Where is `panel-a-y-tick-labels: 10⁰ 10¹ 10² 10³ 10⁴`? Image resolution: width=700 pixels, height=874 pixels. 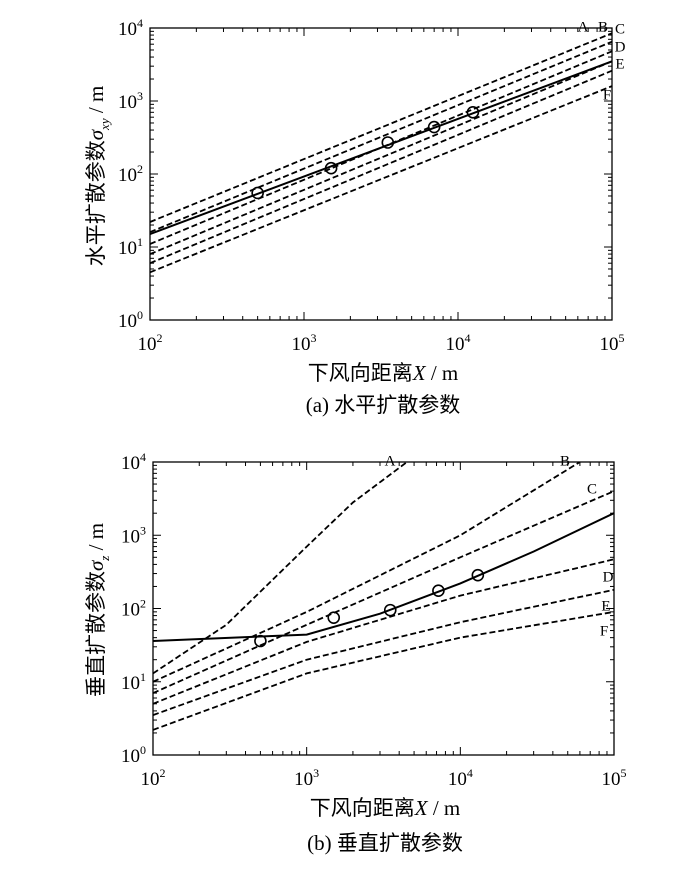 panel-a-y-tick-labels: 10⁰ 10¹ 10² 10³ 10⁴ is located at coordinates (130, 174).